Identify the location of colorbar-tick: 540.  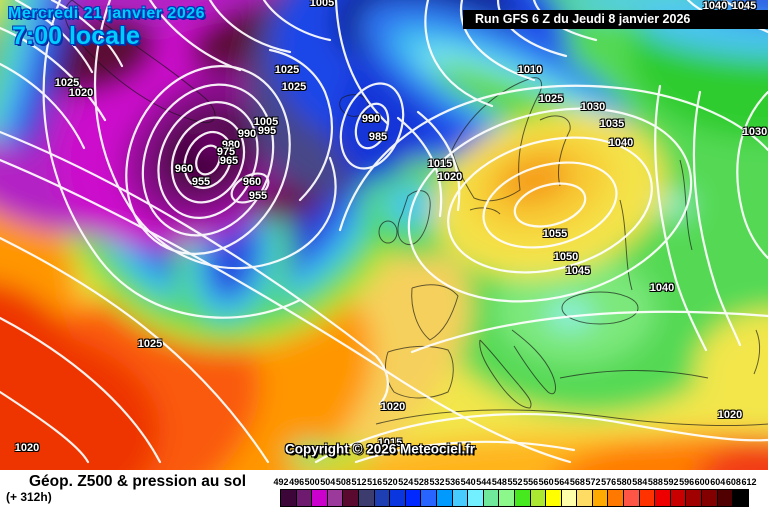
(468, 482).